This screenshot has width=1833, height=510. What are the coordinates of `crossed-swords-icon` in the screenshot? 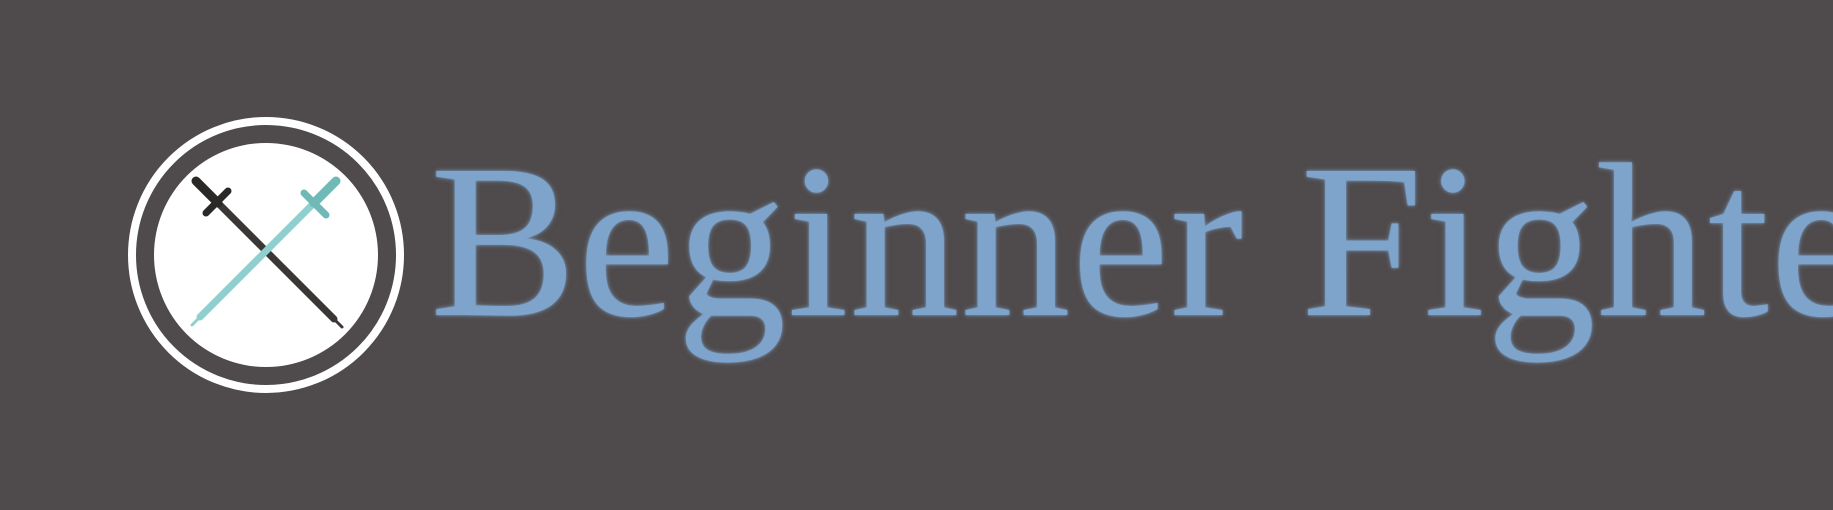 It's located at (266, 255).